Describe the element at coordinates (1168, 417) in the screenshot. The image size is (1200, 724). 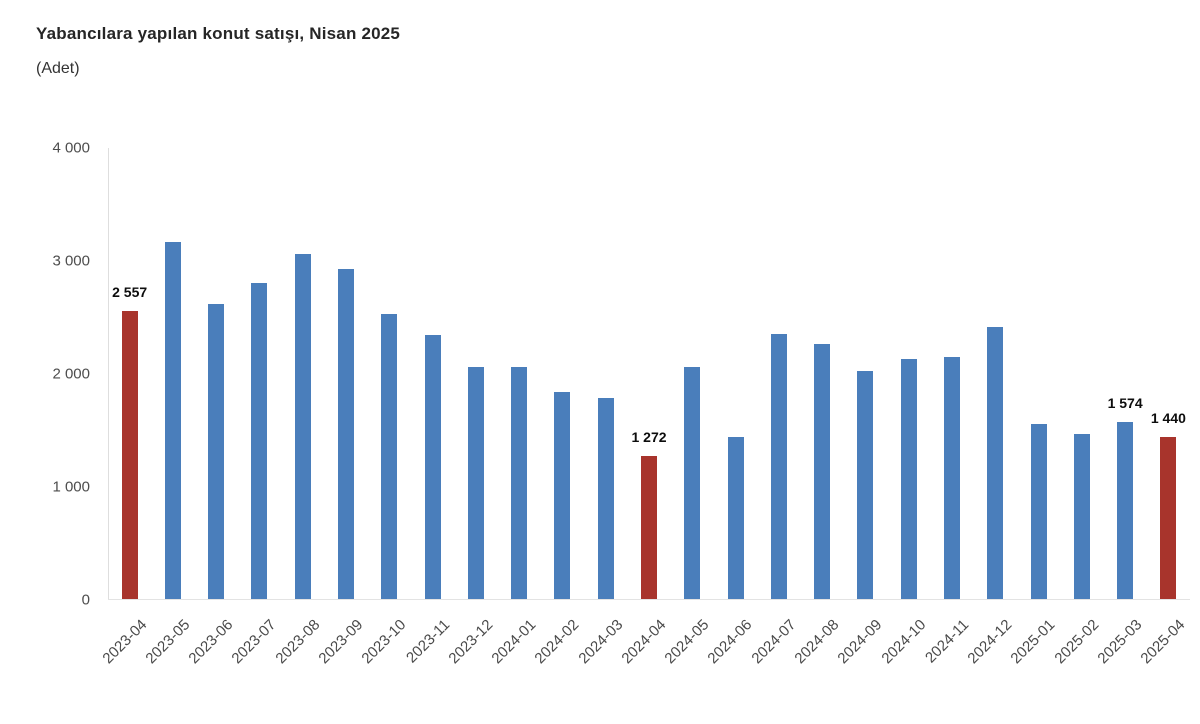
I see `bar-value-label-2025-04: 1 440` at that location.